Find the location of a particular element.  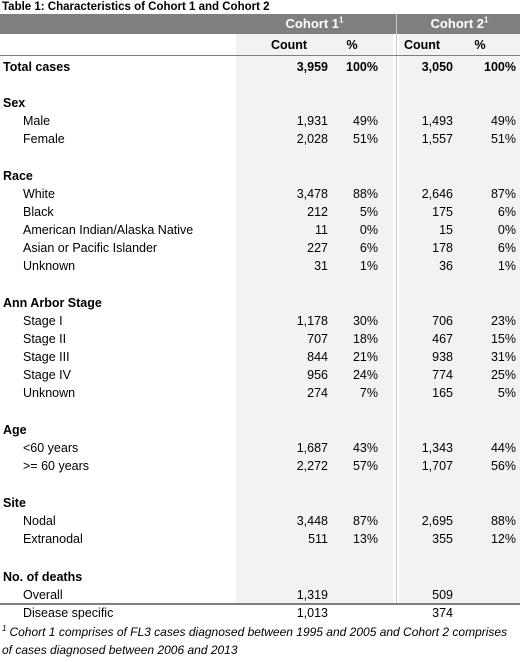

table-row: American Indian/Alaska Native 11 0% 15 0% is located at coordinates (260, 230).